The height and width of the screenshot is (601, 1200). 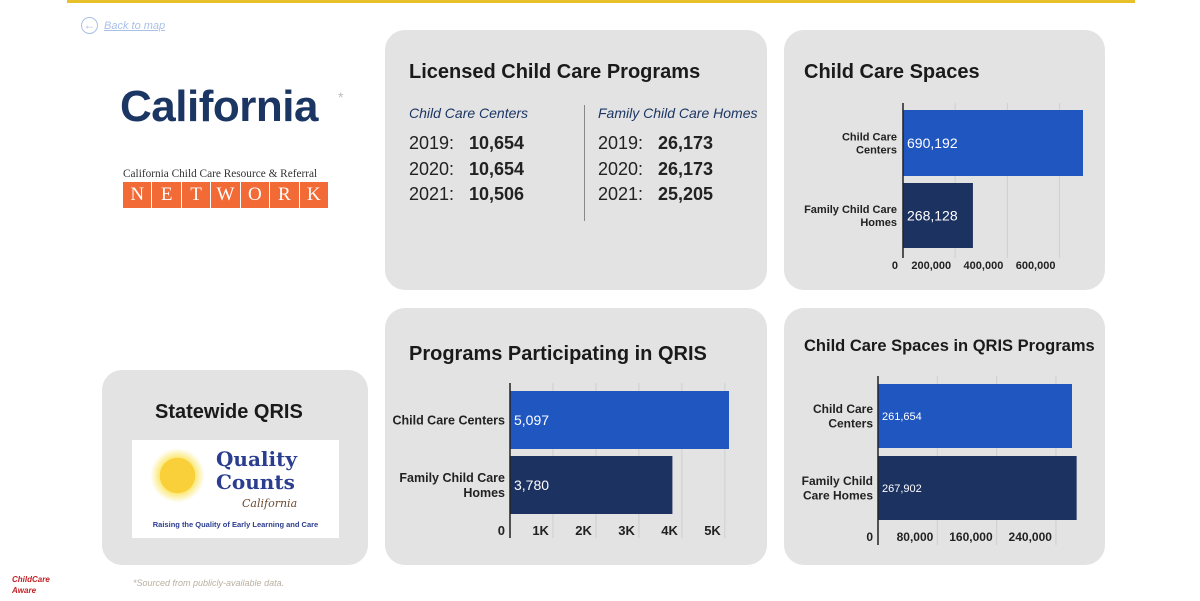 I want to click on logo-letter: R, so click(x=284, y=195).